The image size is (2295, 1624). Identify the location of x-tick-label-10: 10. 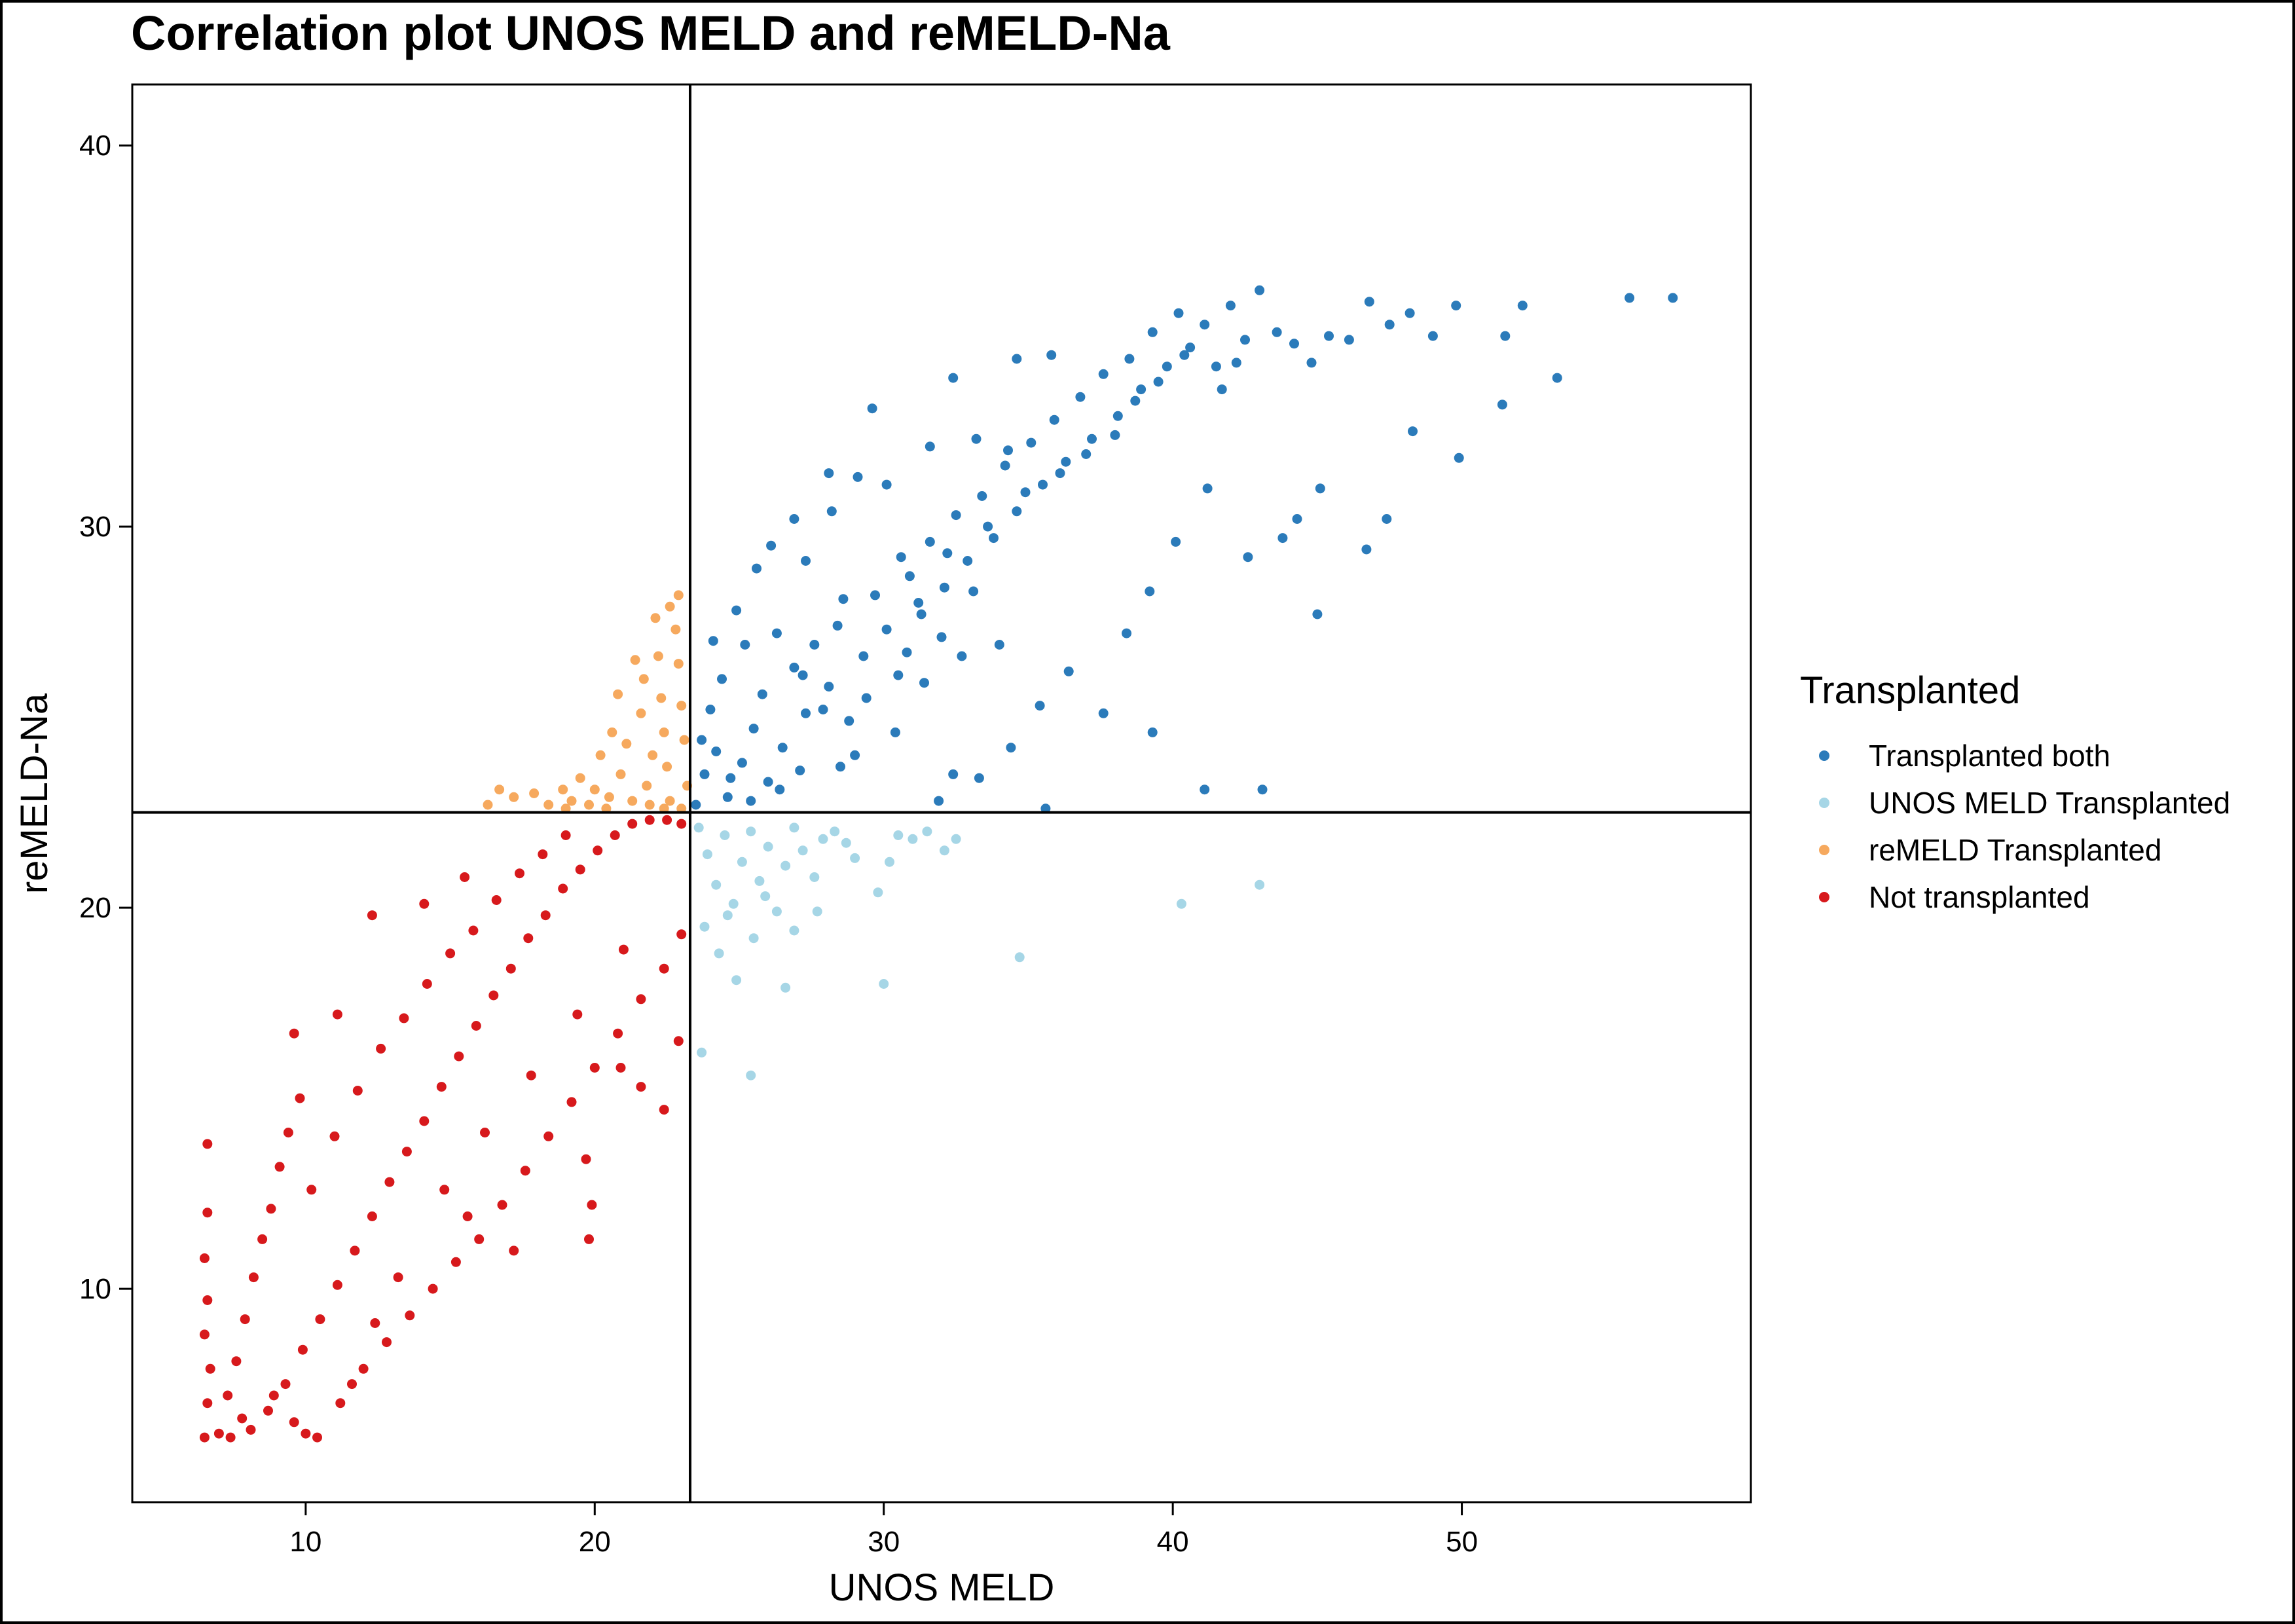
(305, 1542).